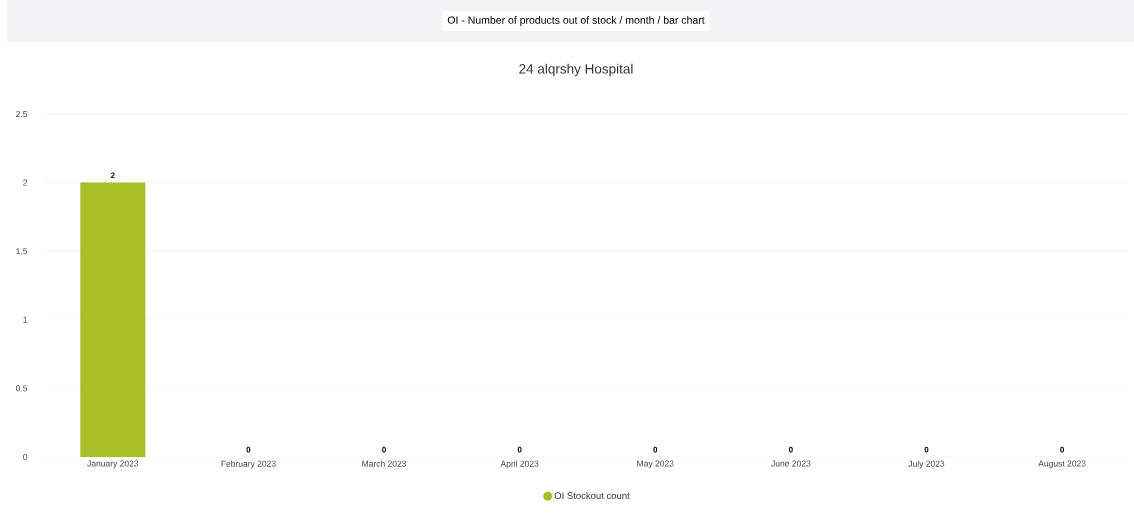 This screenshot has width=1134, height=514. What do you see at coordinates (791, 463) in the screenshot?
I see `x-tick-label: June 2023` at bounding box center [791, 463].